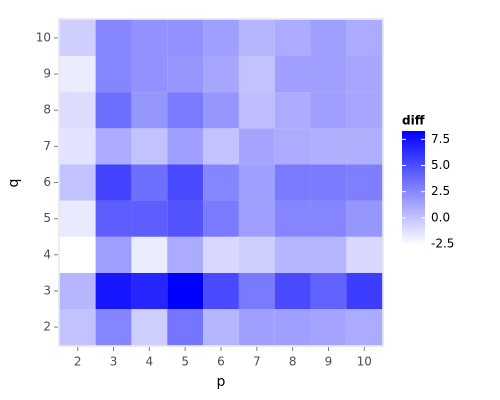 Image resolution: width=500 pixels, height=400 pixels. Describe the element at coordinates (293, 362) in the screenshot. I see `x-tick-label: 8` at that location.